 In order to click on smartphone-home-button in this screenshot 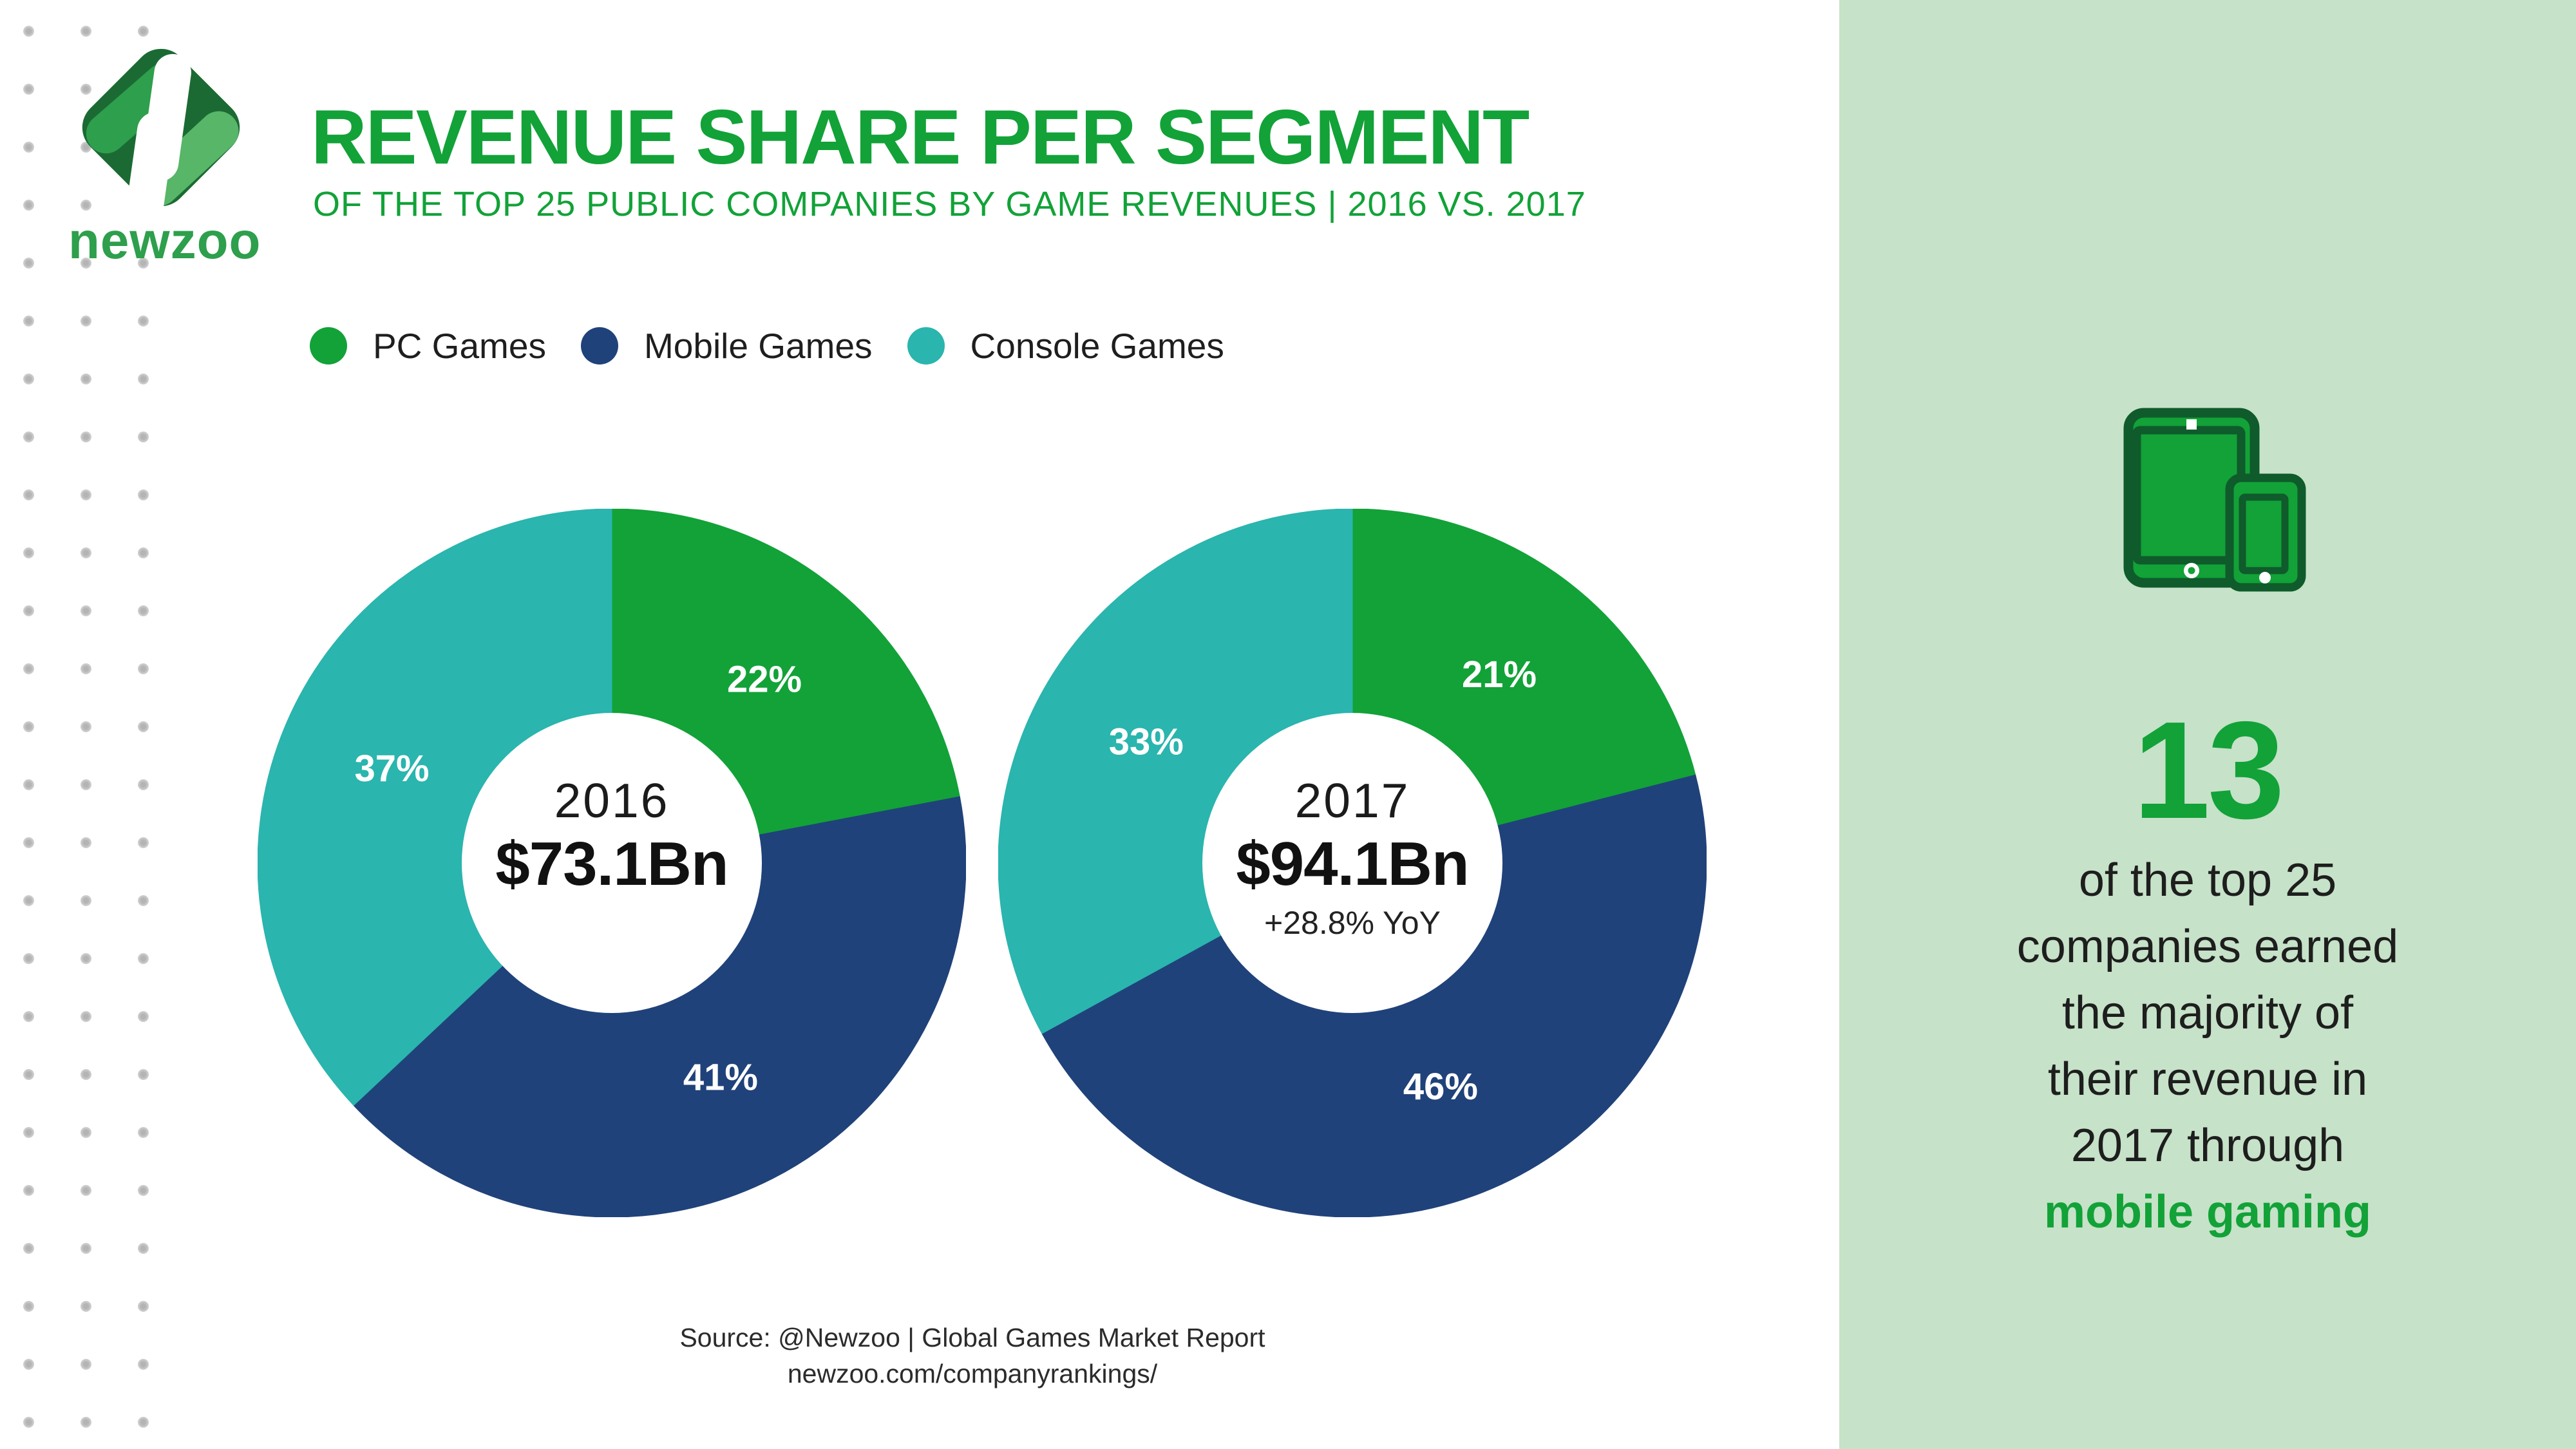, I will do `click(2265, 577)`.